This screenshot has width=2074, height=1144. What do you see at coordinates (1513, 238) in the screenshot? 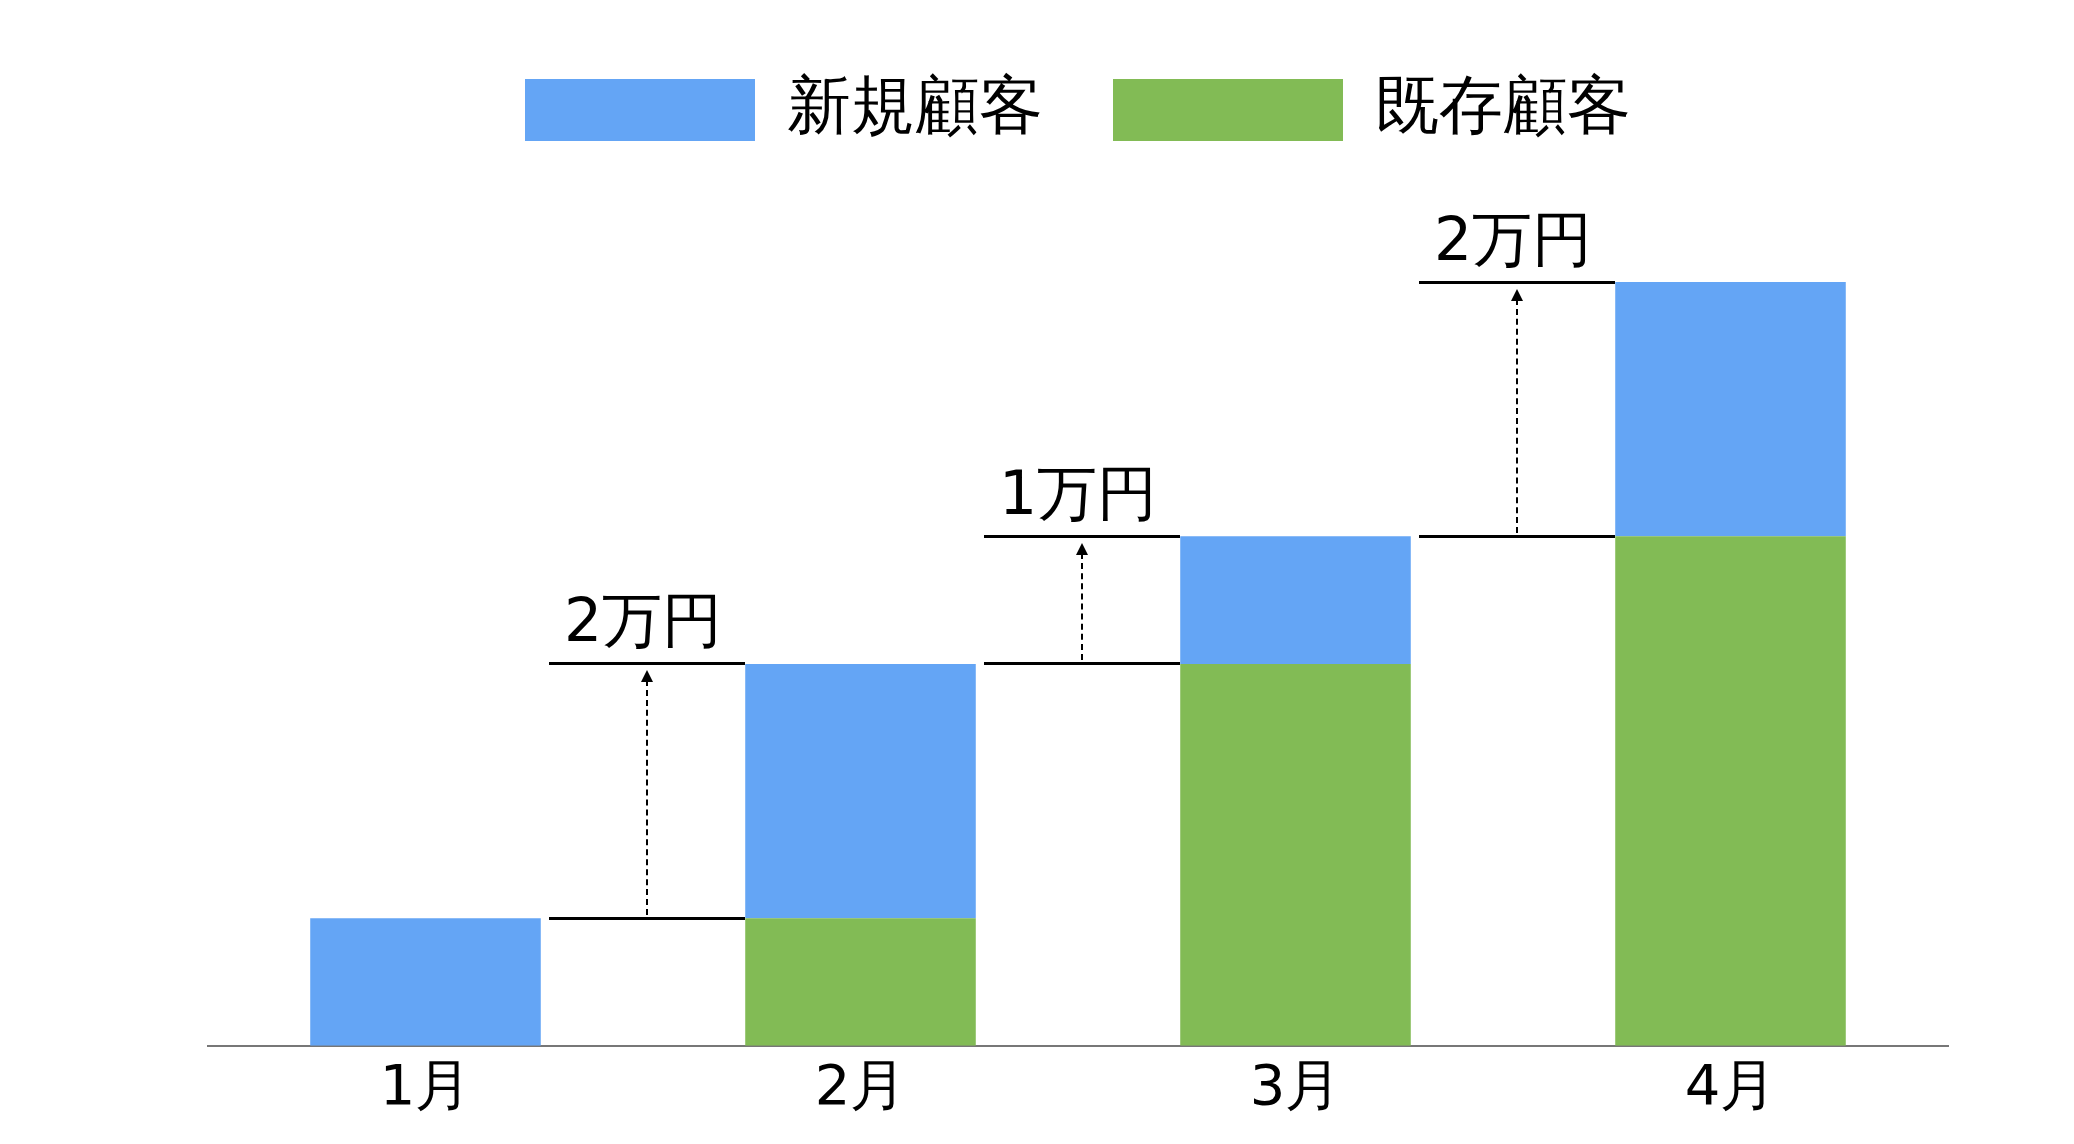
I see `text: 2万円` at bounding box center [1513, 238].